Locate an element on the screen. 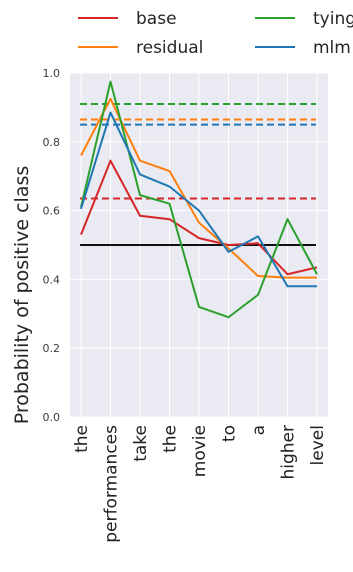  y-tick-label: 0.4 is located at coordinates (52, 279).